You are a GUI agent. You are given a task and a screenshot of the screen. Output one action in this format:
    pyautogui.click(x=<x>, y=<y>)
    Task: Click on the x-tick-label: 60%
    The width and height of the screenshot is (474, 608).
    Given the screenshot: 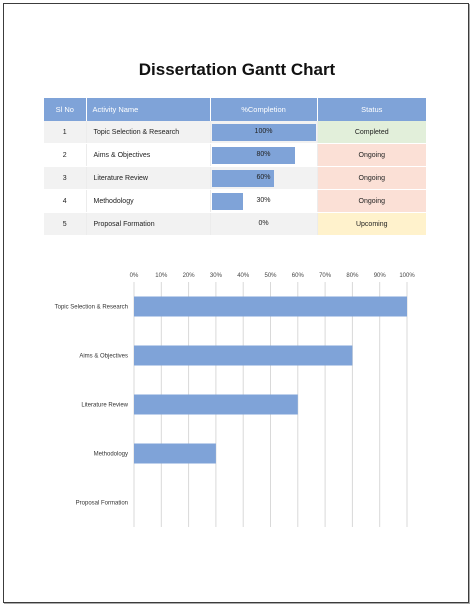 What is the action you would take?
    pyautogui.click(x=298, y=276)
    